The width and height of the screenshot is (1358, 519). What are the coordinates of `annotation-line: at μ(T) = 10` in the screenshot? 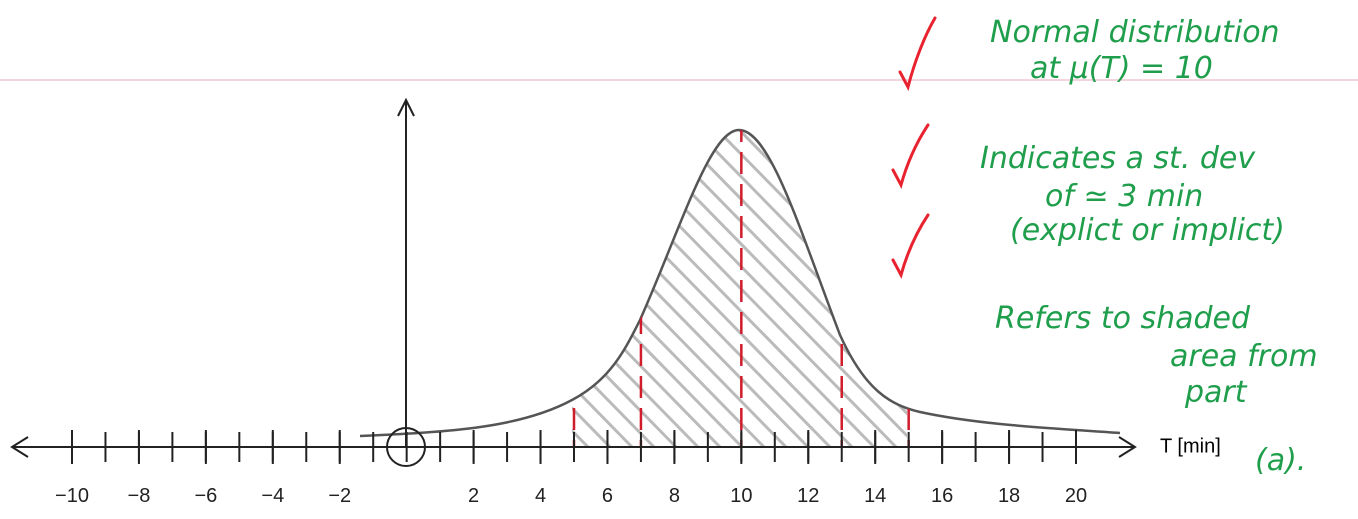 It's located at (1121, 68).